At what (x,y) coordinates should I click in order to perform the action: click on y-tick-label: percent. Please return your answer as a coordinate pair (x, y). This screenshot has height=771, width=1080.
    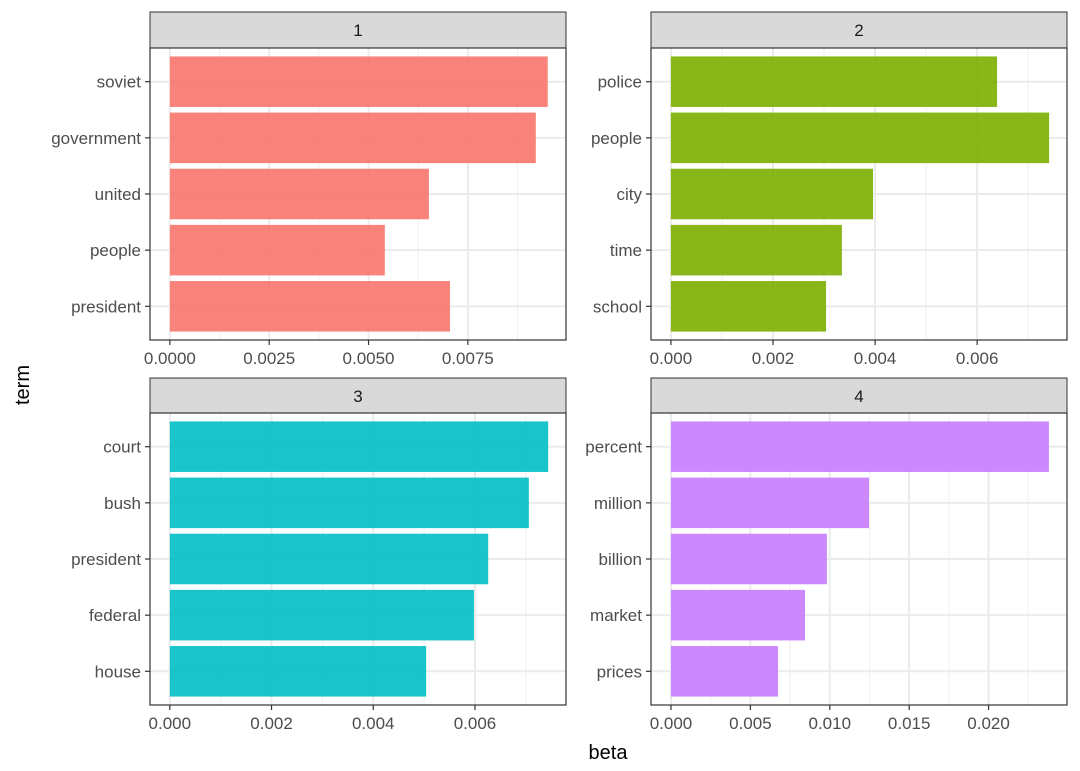
    Looking at the image, I should click on (613, 447).